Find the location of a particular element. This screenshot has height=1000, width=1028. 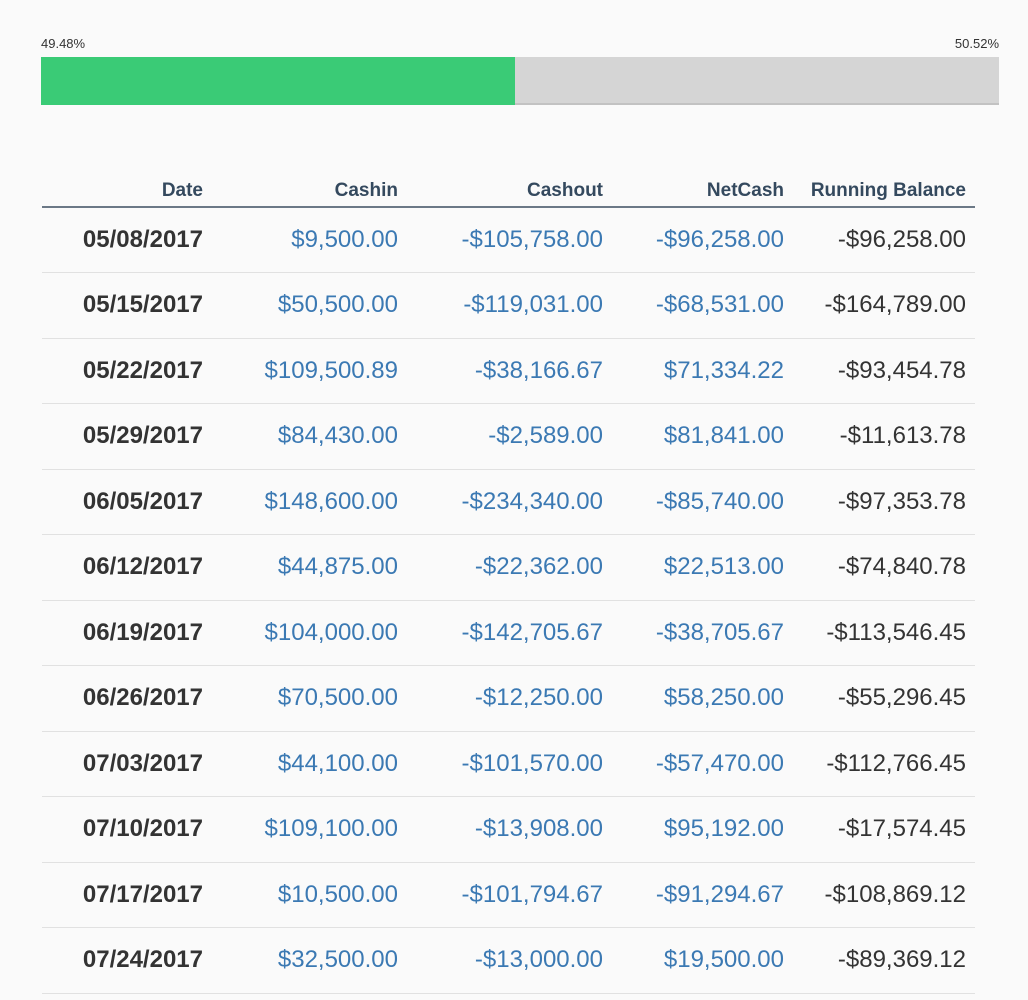

table-cell: -$142,705.67 is located at coordinates (508, 633).